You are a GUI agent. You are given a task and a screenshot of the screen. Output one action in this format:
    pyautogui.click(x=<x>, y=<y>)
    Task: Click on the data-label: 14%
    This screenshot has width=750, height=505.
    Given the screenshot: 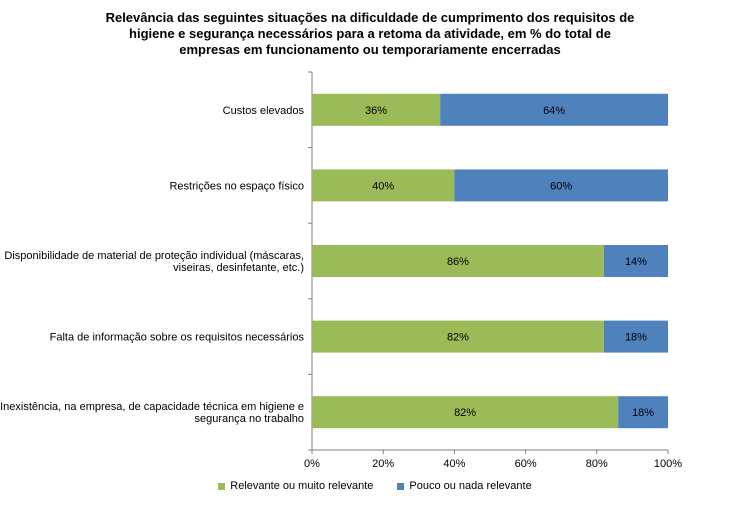 What is the action you would take?
    pyautogui.click(x=636, y=262)
    